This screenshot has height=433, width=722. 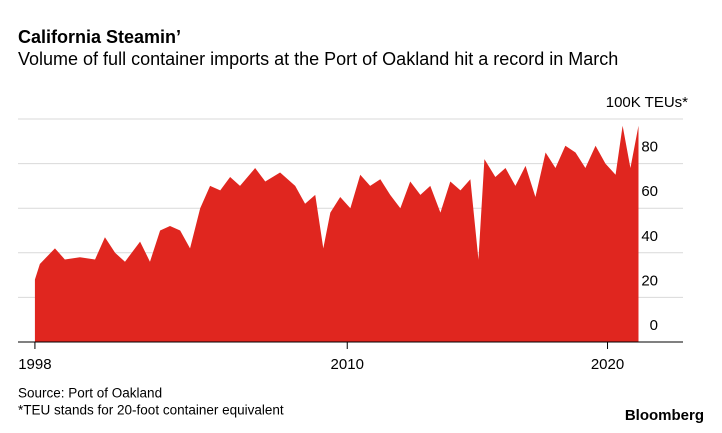 I want to click on source: Source: Port of Oakland, so click(x=90, y=393).